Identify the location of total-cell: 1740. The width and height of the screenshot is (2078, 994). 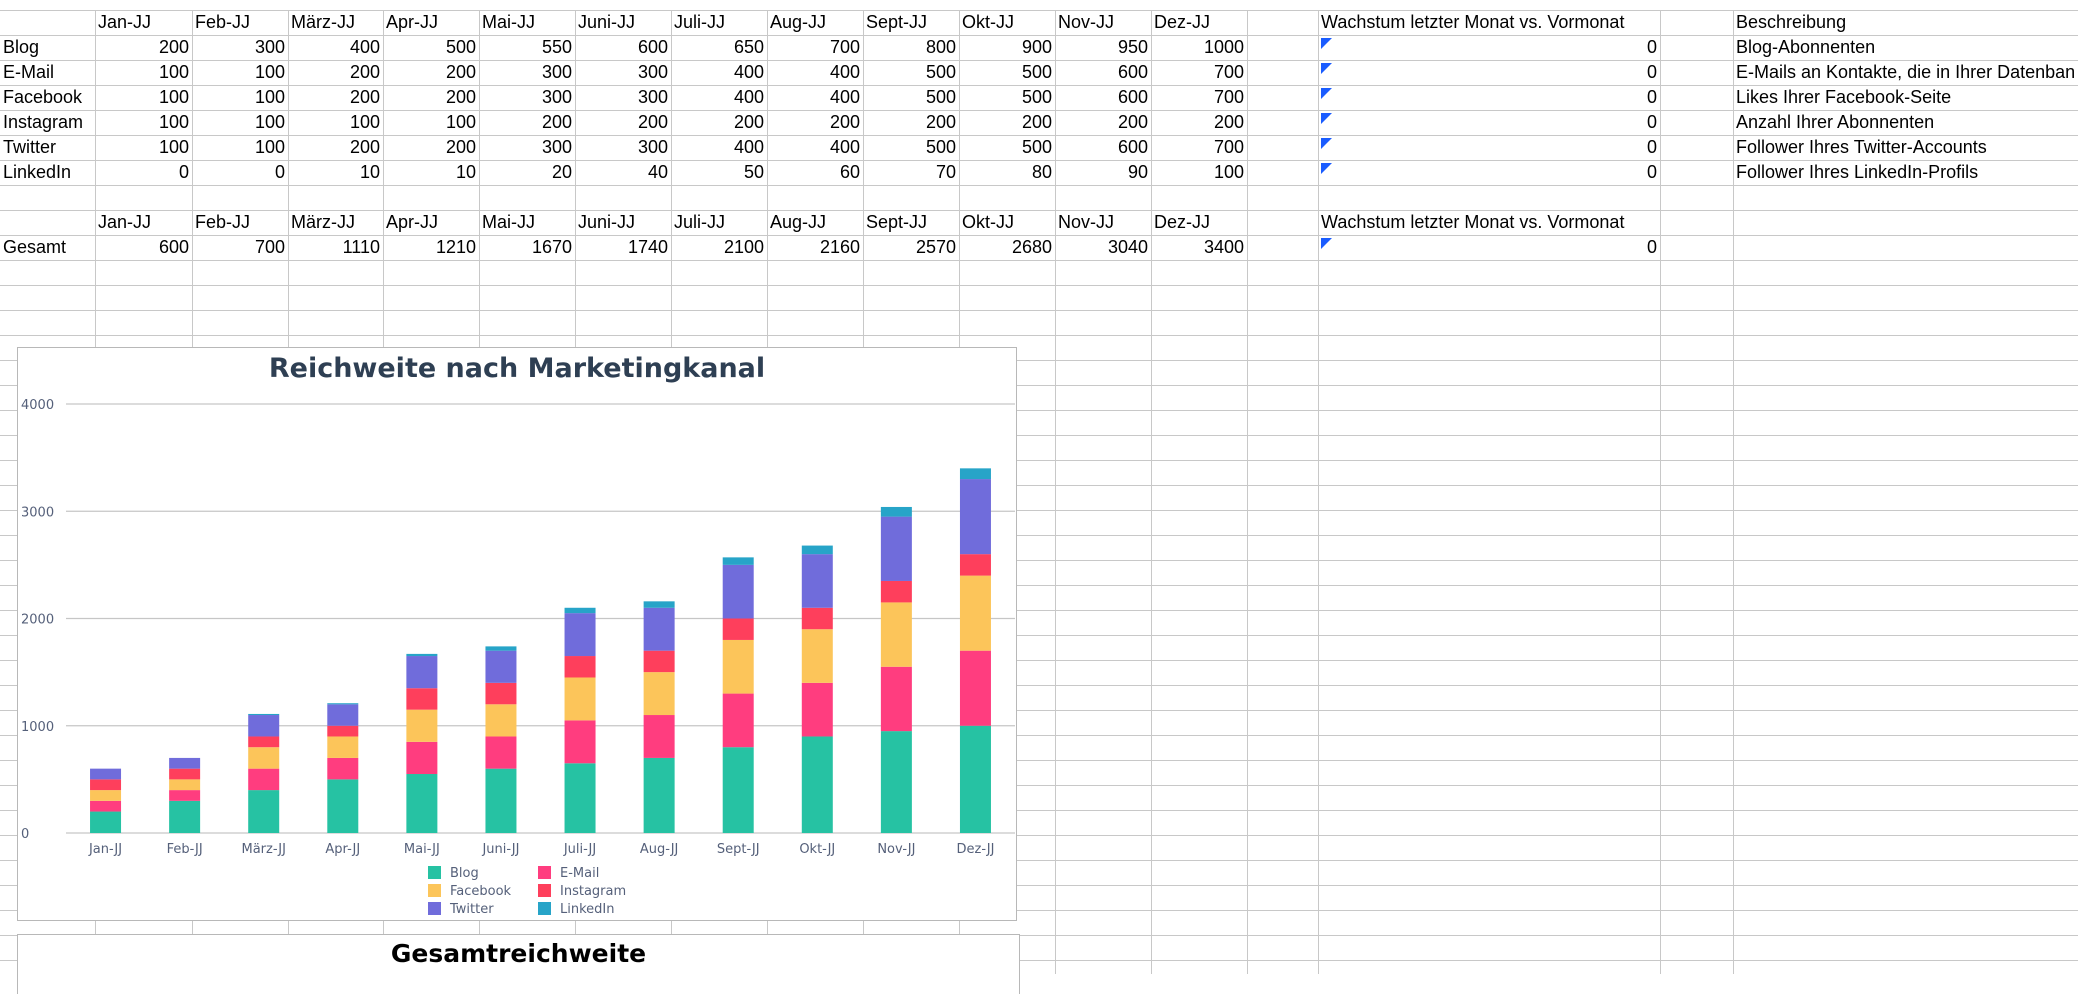
(647, 247).